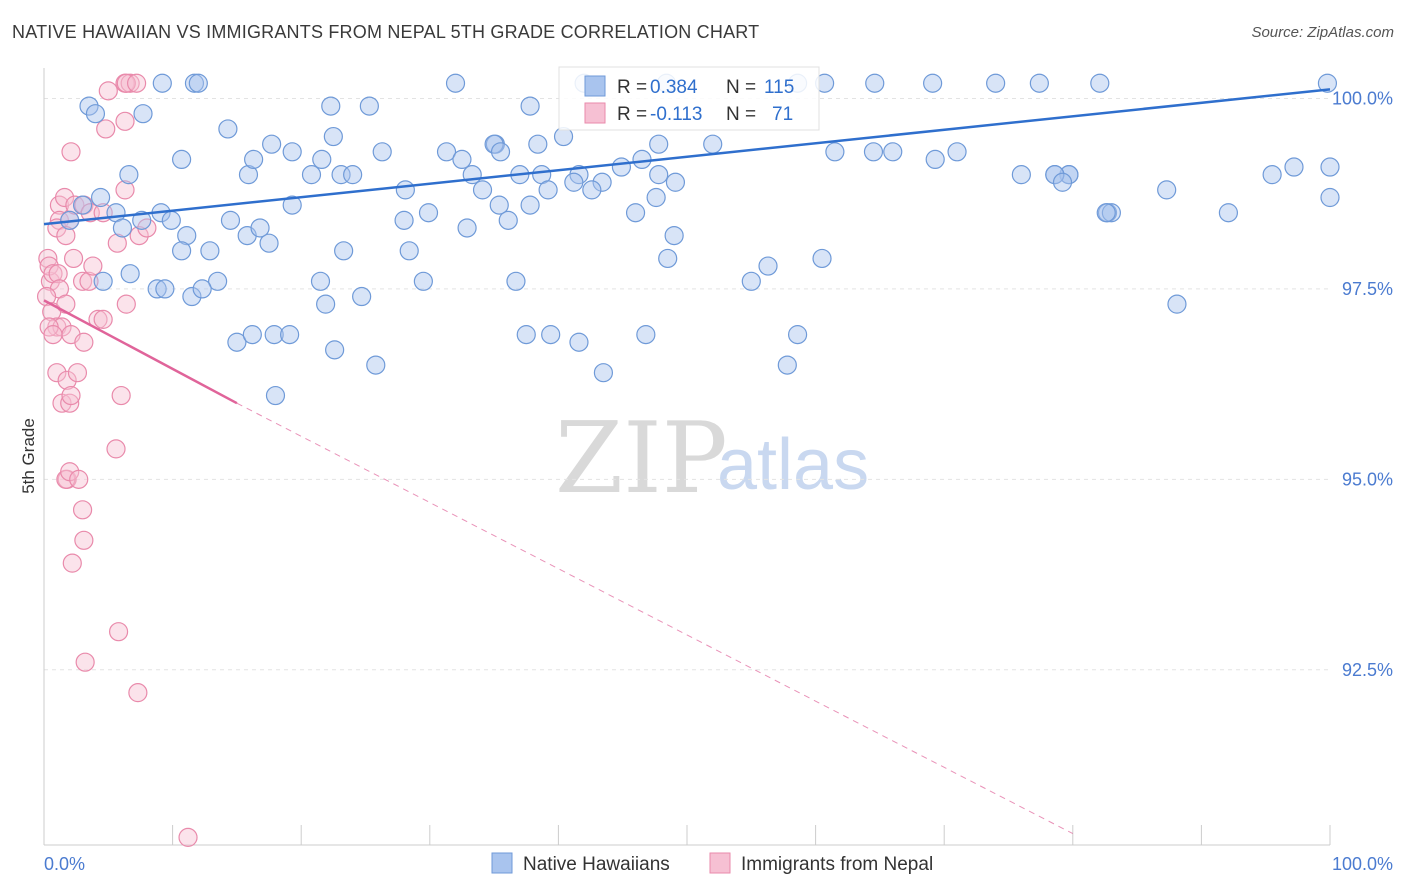 Image resolution: width=1406 pixels, height=892 pixels. Describe the element at coordinates (674, 87) in the screenshot. I see `legend-r-value-blue: 0.384` at that location.